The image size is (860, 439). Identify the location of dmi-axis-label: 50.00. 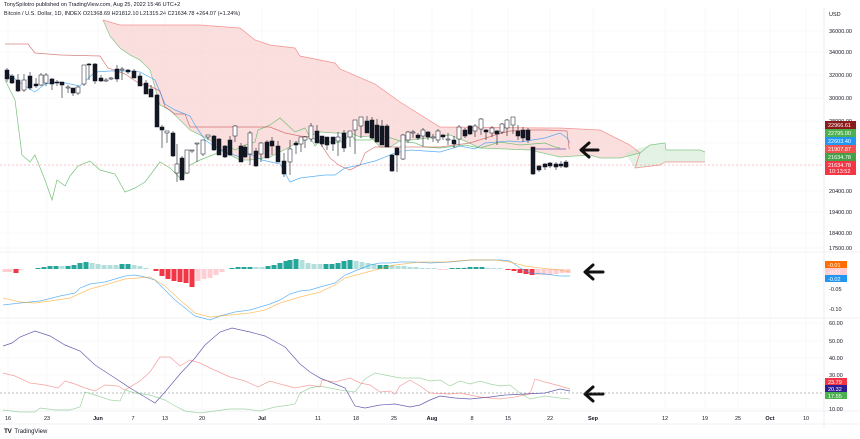
(836, 342).